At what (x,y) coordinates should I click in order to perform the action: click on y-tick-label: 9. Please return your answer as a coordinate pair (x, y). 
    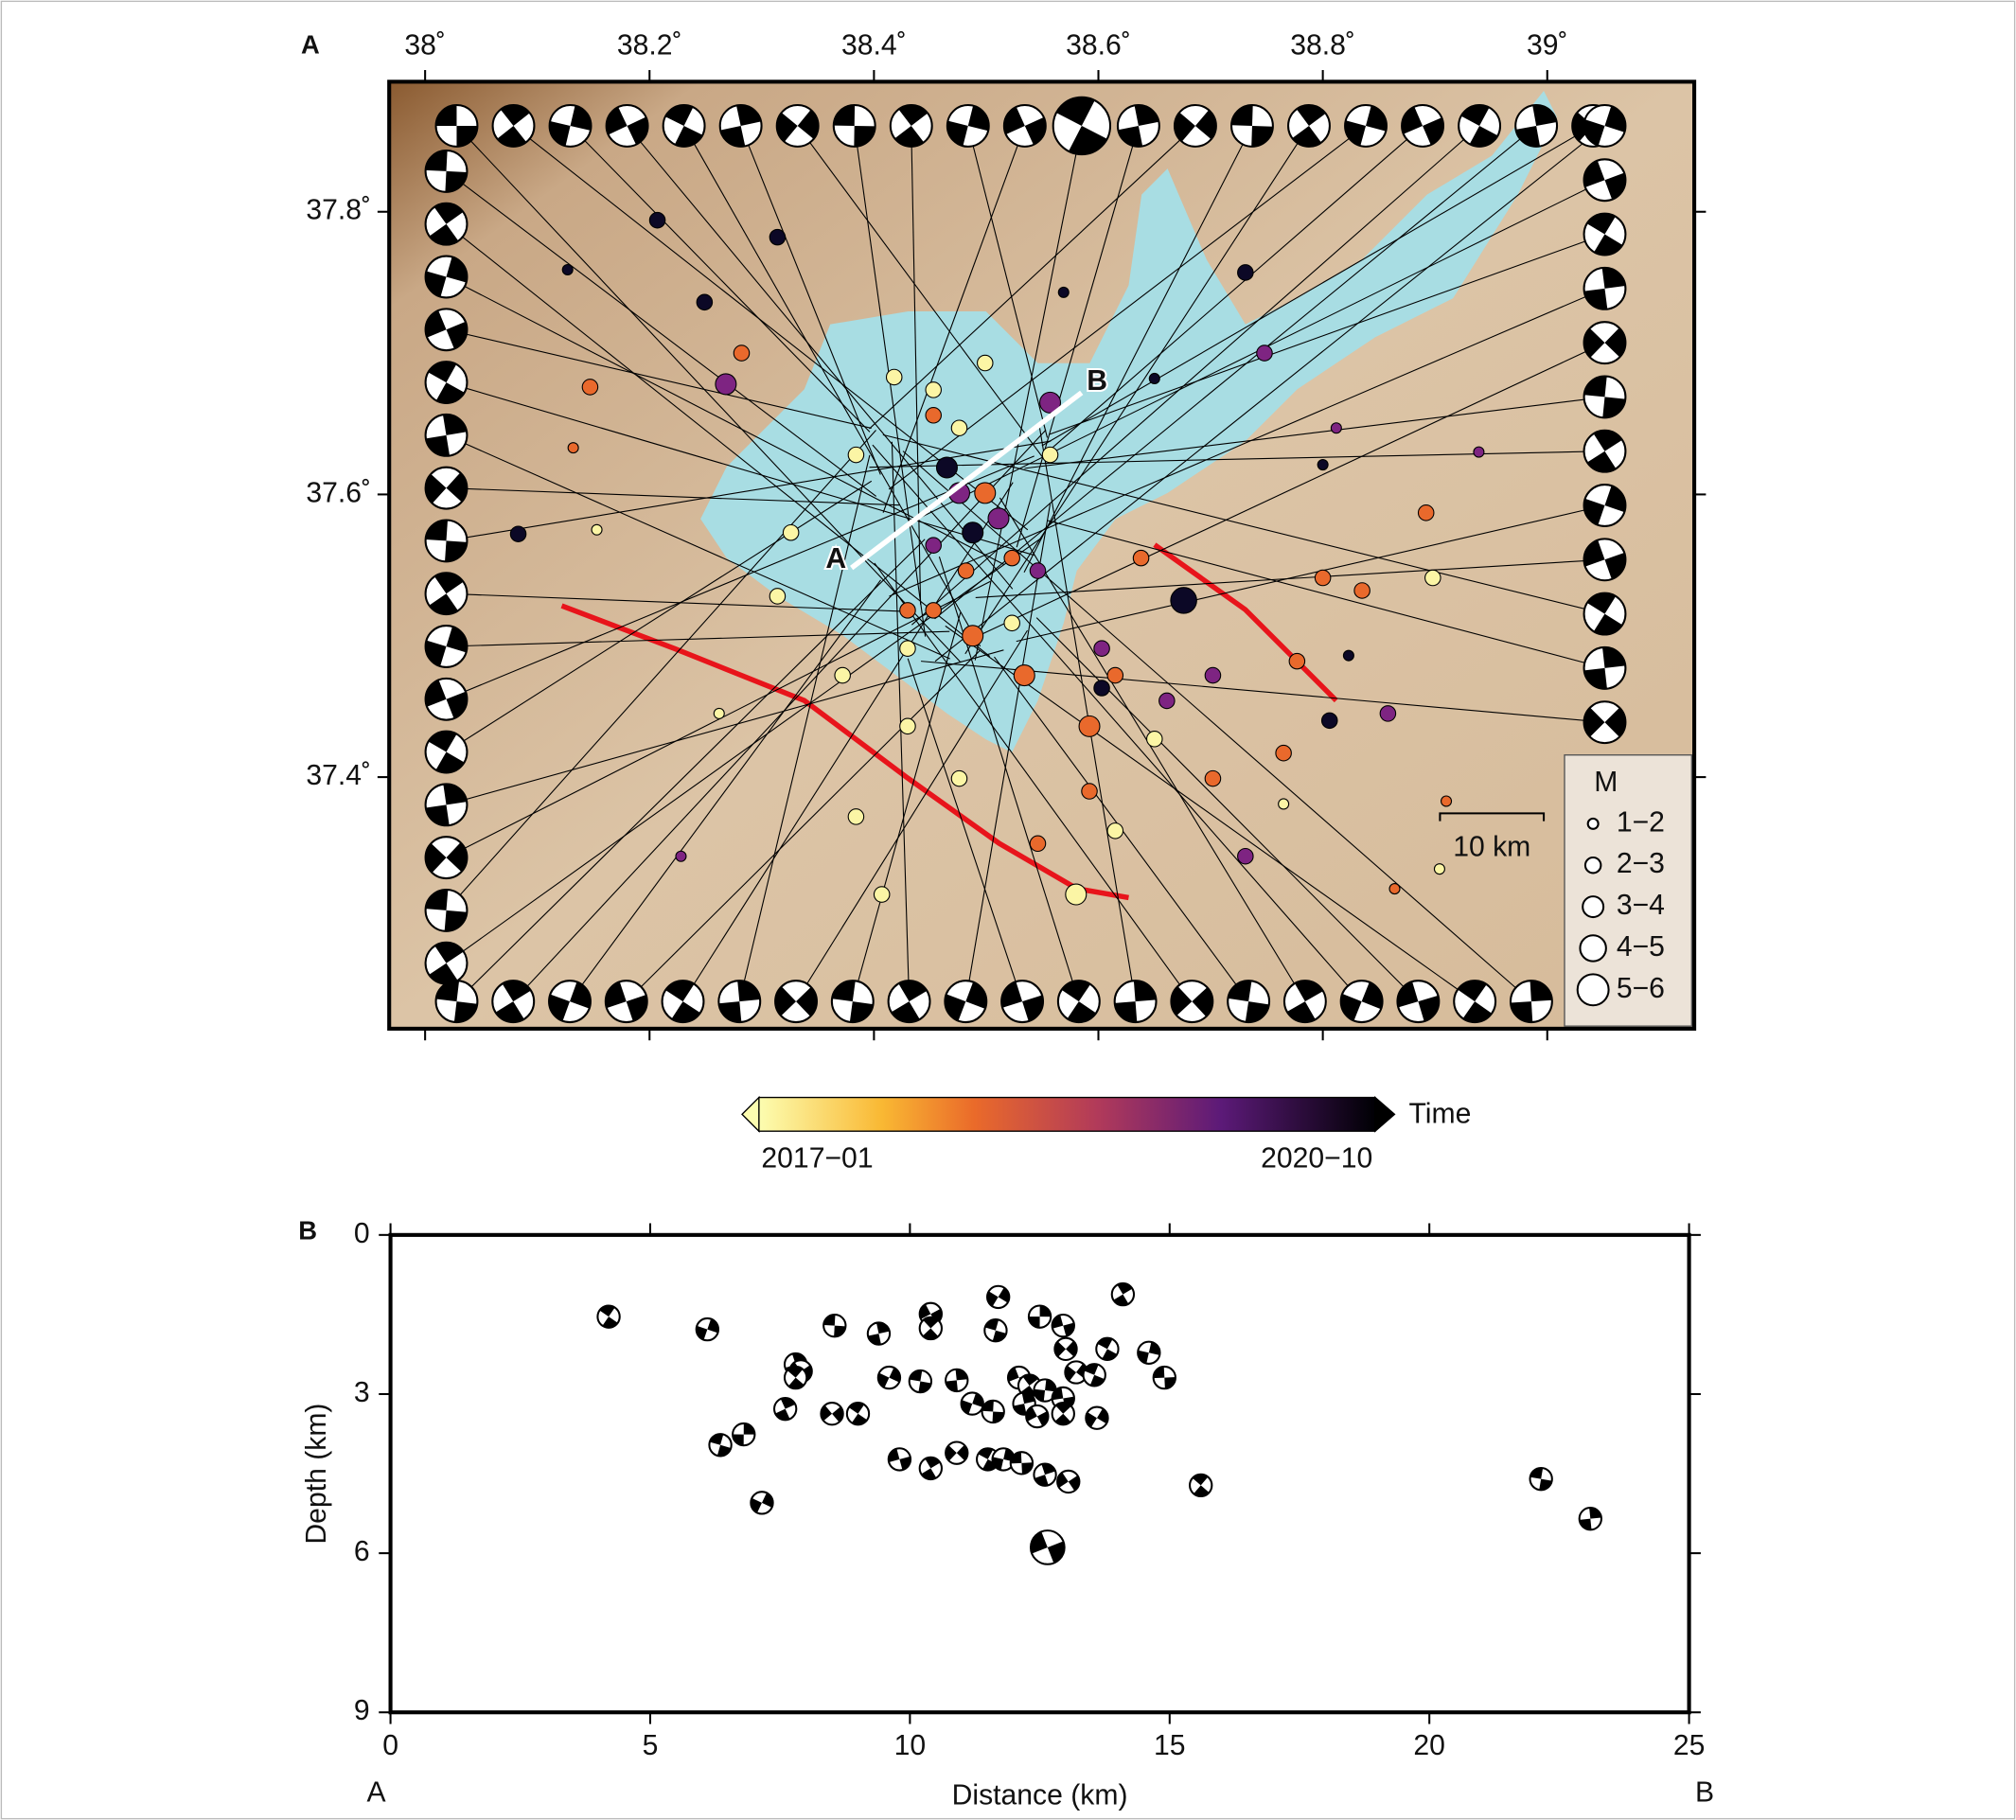
    Looking at the image, I should click on (362, 1710).